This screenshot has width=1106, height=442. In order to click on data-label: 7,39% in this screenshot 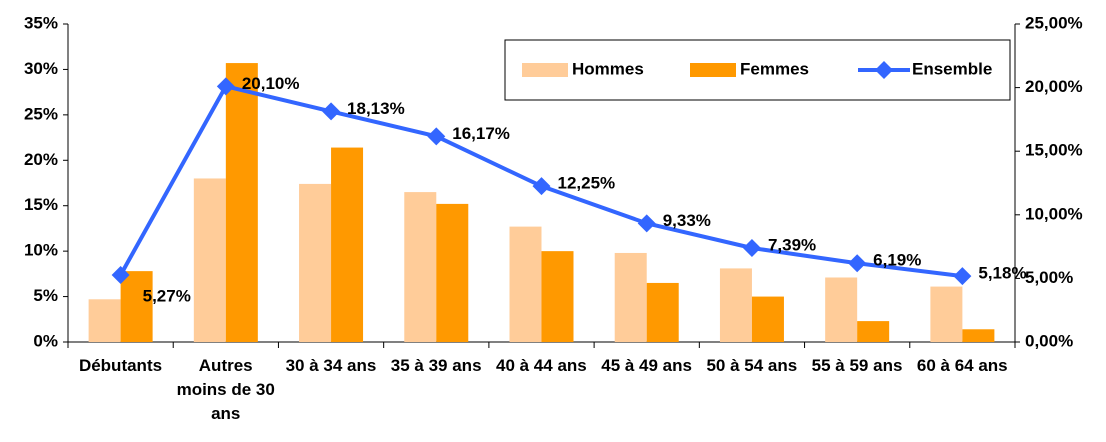, I will do `click(792, 244)`.